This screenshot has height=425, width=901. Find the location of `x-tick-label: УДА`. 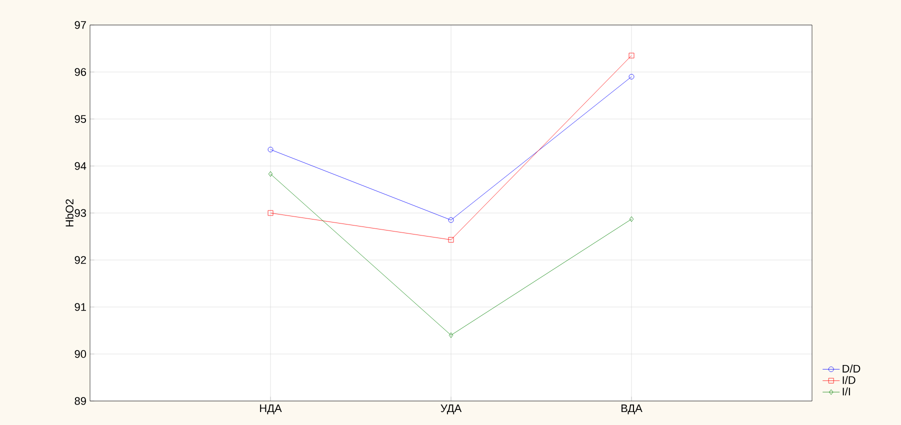

x-tick-label: УДА is located at coordinates (451, 409).